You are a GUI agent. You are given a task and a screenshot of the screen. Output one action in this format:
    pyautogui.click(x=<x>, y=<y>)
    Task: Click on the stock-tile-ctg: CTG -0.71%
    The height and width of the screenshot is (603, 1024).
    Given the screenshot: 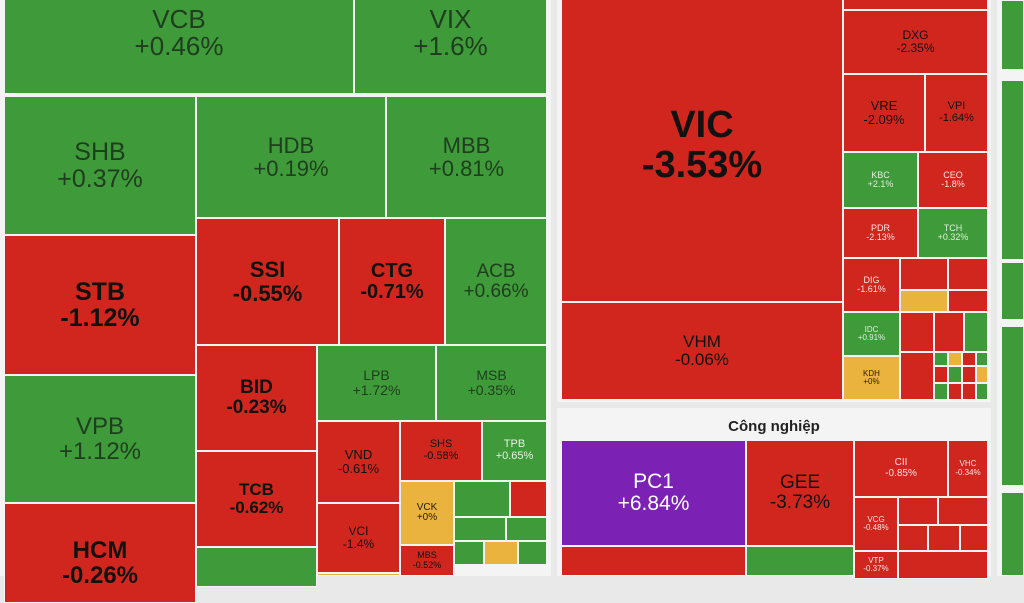 What is the action you would take?
    pyautogui.click(x=392, y=281)
    